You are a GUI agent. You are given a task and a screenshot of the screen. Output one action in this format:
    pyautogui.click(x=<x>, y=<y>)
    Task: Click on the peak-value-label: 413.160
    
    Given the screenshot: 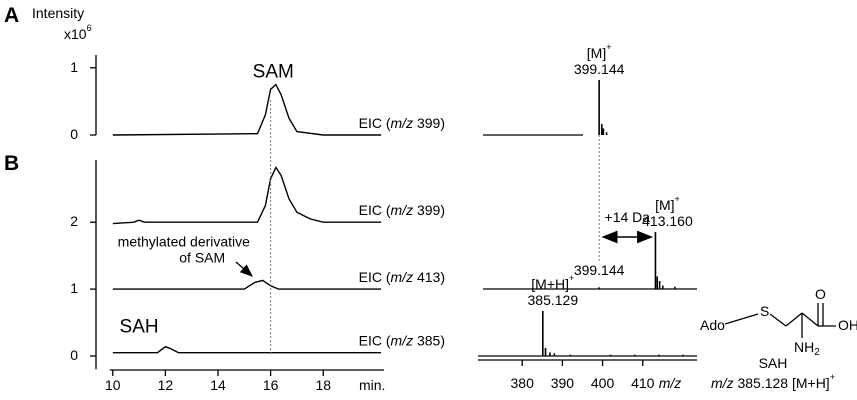 What is the action you would take?
    pyautogui.click(x=667, y=221)
    